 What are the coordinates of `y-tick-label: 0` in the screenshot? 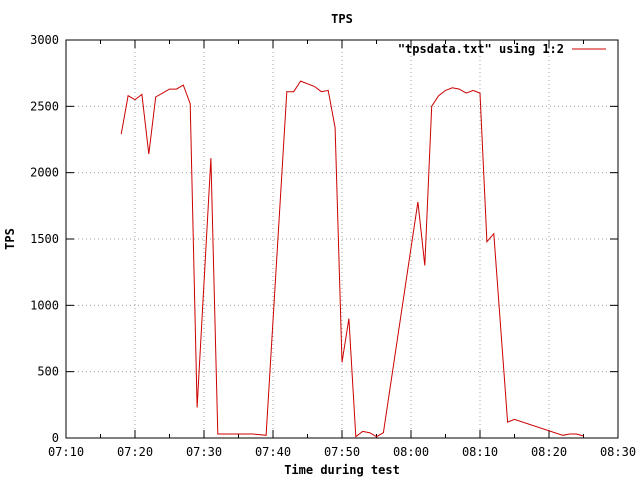 It's located at (55, 438).